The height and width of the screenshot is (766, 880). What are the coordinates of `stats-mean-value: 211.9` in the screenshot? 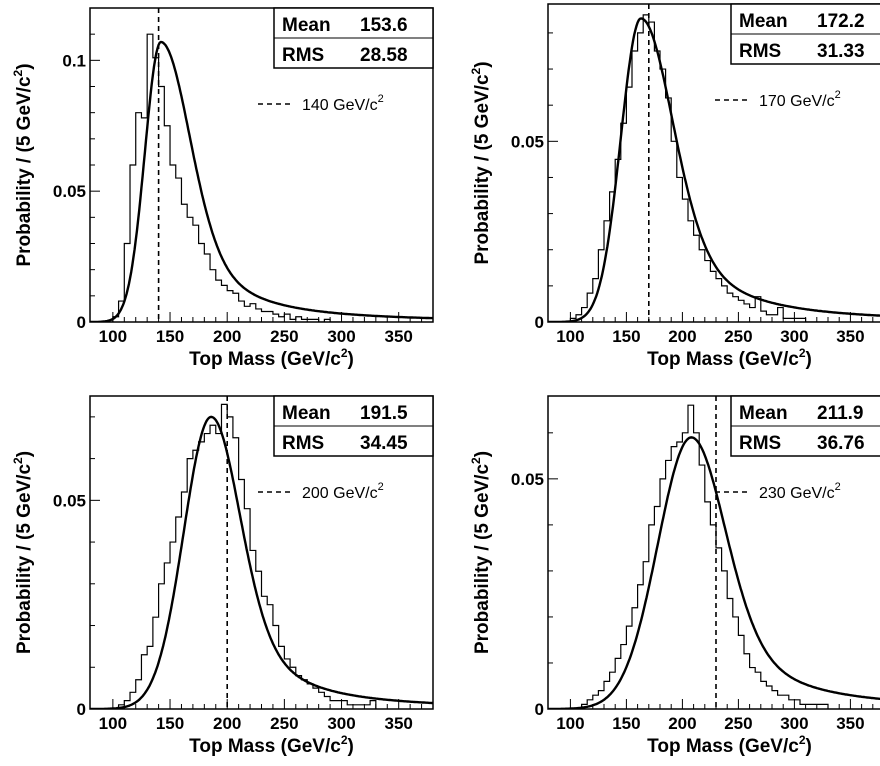 It's located at (840, 413).